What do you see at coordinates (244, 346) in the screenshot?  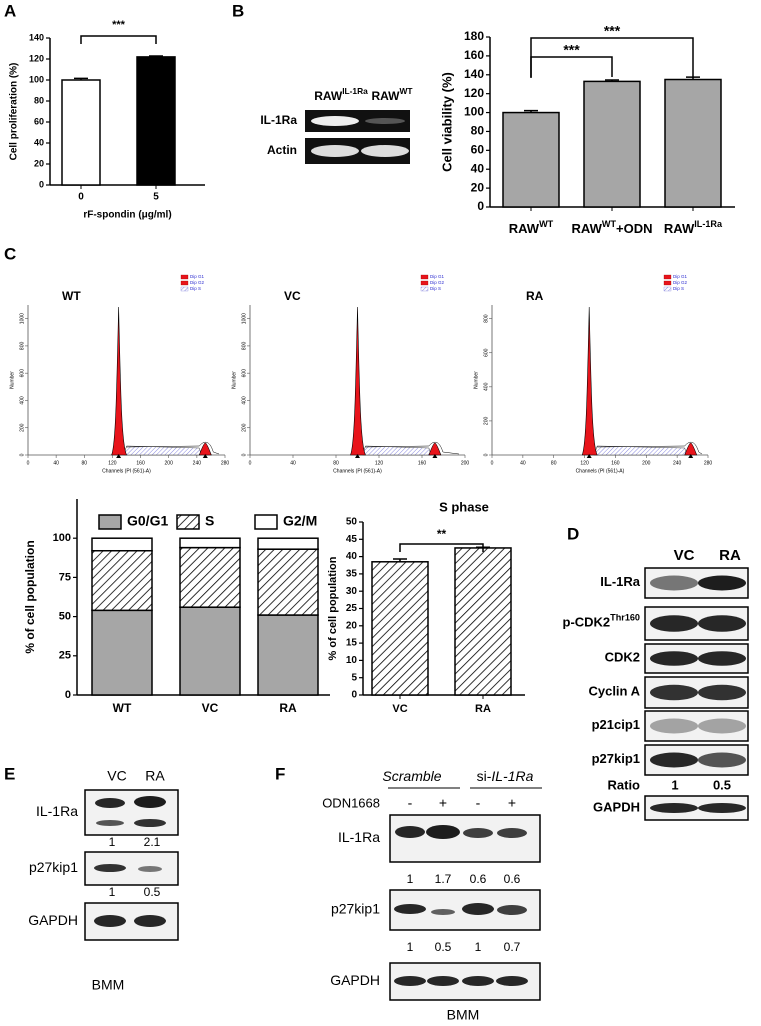 I see `y-tick-label: 800` at bounding box center [244, 346].